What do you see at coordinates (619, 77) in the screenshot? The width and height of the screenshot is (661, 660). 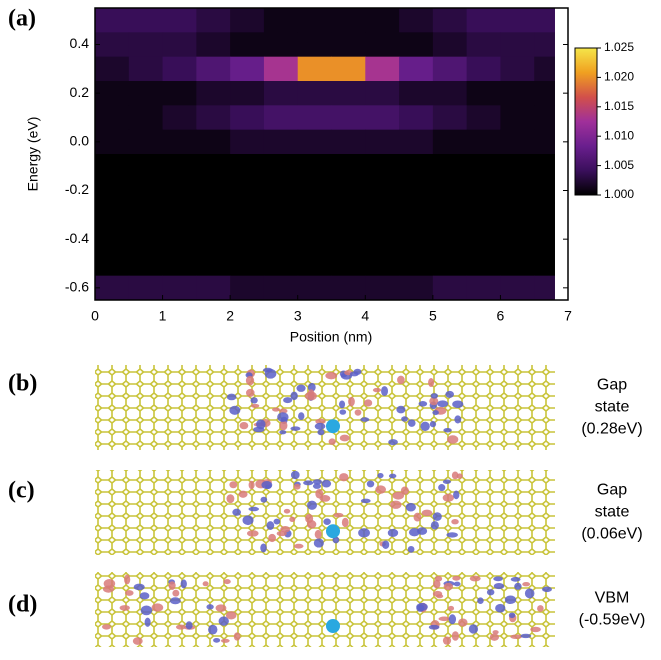 I see `colorbar-tick-label: 1.020` at bounding box center [619, 77].